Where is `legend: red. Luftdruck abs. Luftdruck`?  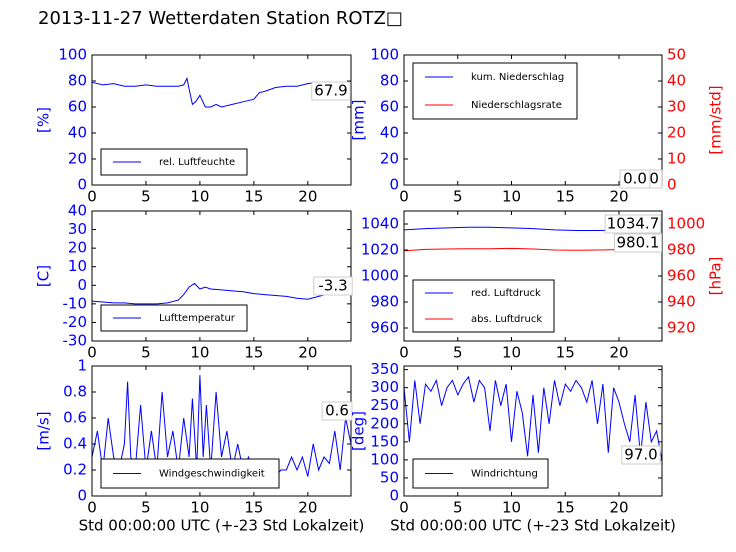
legend: red. Luftdruck abs. Luftdruck is located at coordinates (483, 306).